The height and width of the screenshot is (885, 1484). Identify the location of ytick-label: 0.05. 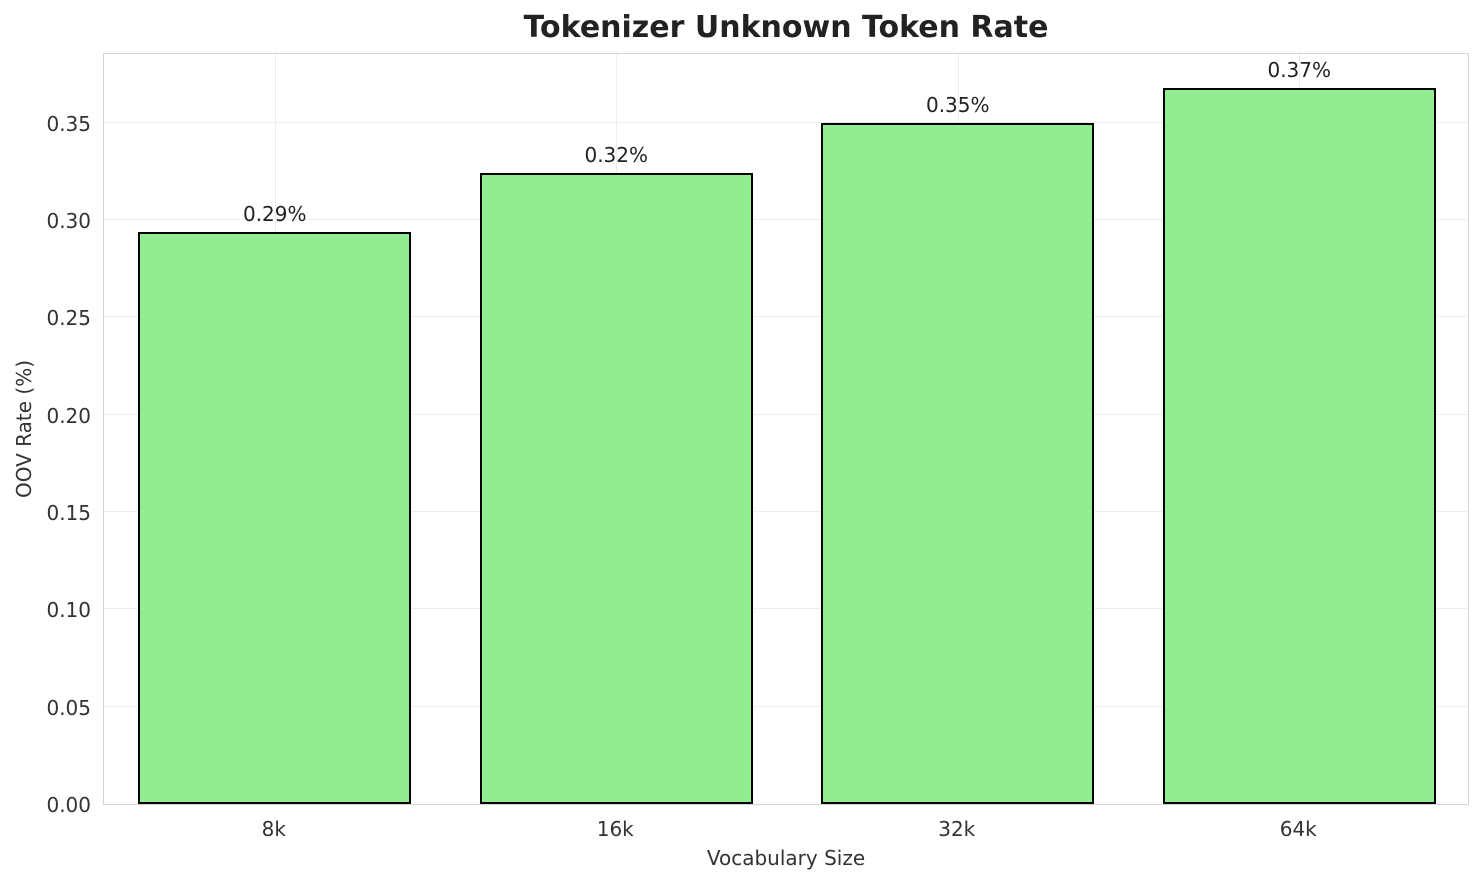
(68, 707).